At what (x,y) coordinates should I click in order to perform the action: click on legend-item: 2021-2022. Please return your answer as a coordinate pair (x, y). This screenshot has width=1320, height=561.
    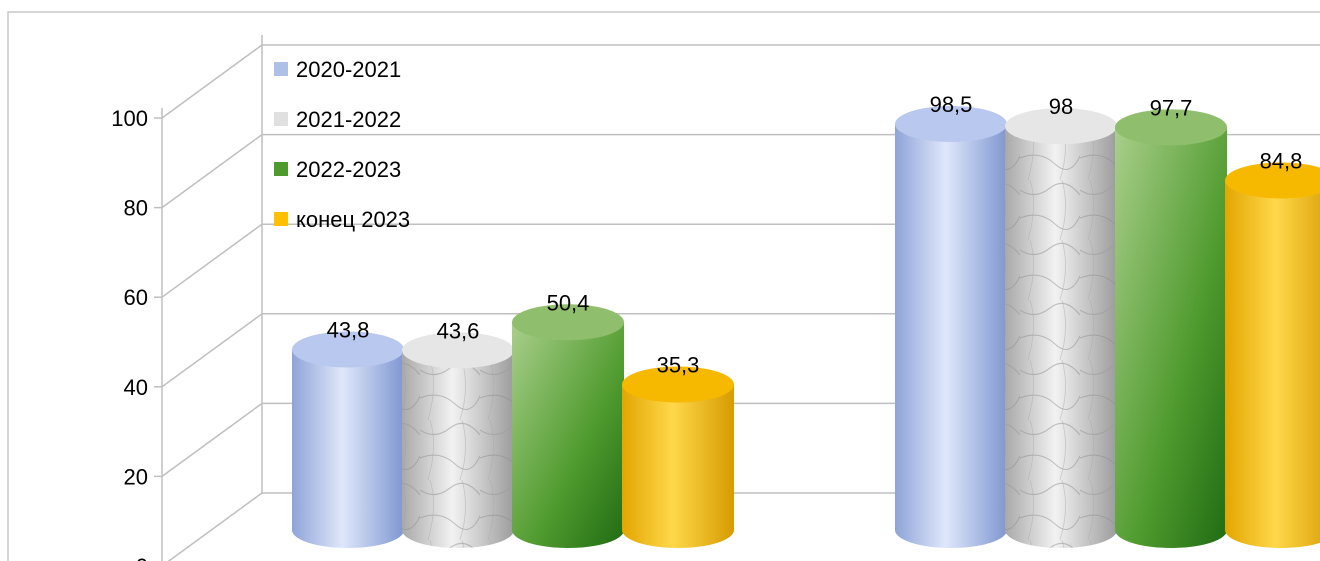
    Looking at the image, I should click on (337, 119).